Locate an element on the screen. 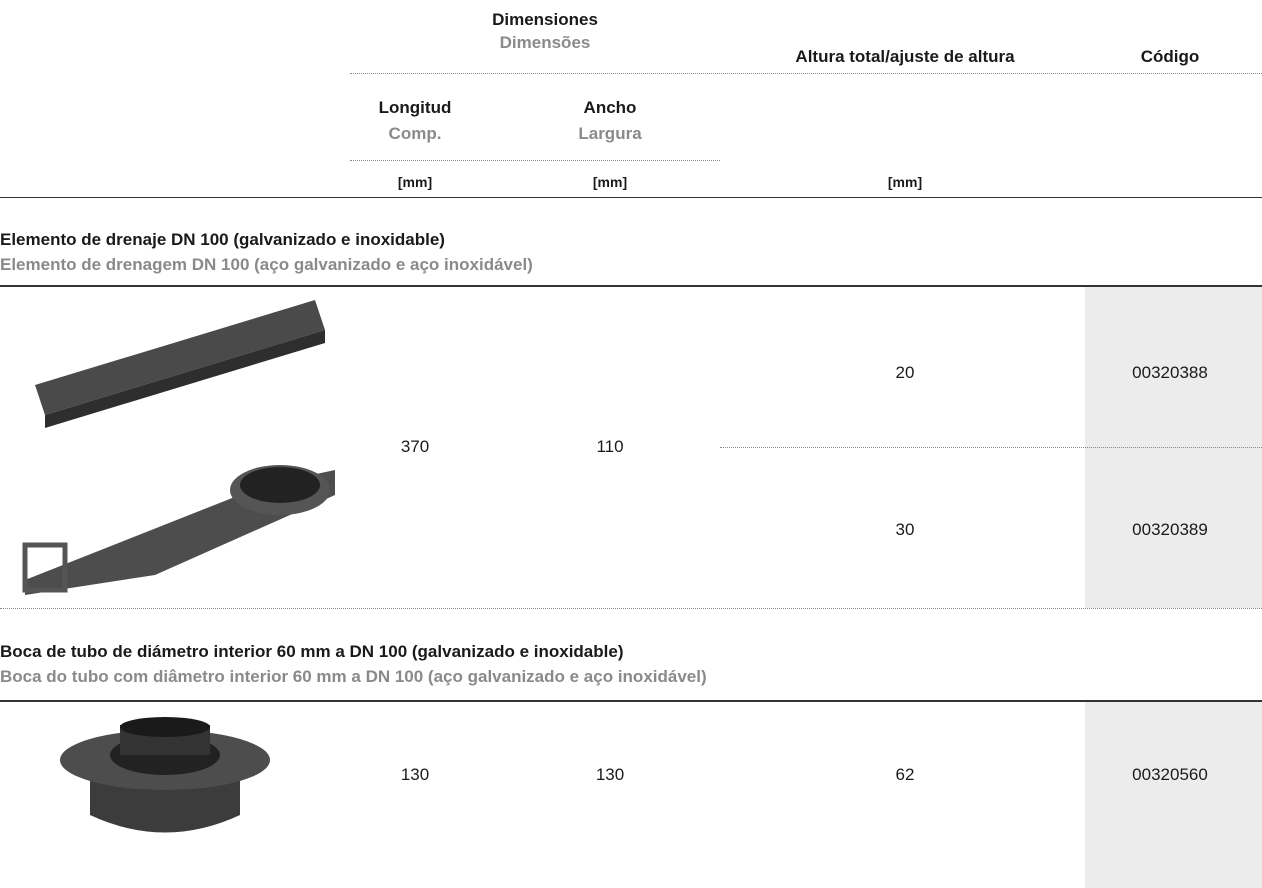 The width and height of the screenshot is (1262, 888). header-es: Ancho is located at coordinates (610, 107).